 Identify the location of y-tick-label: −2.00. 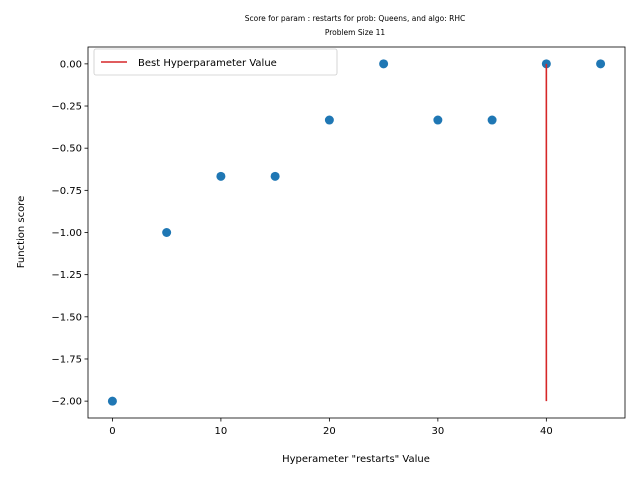
(66, 402).